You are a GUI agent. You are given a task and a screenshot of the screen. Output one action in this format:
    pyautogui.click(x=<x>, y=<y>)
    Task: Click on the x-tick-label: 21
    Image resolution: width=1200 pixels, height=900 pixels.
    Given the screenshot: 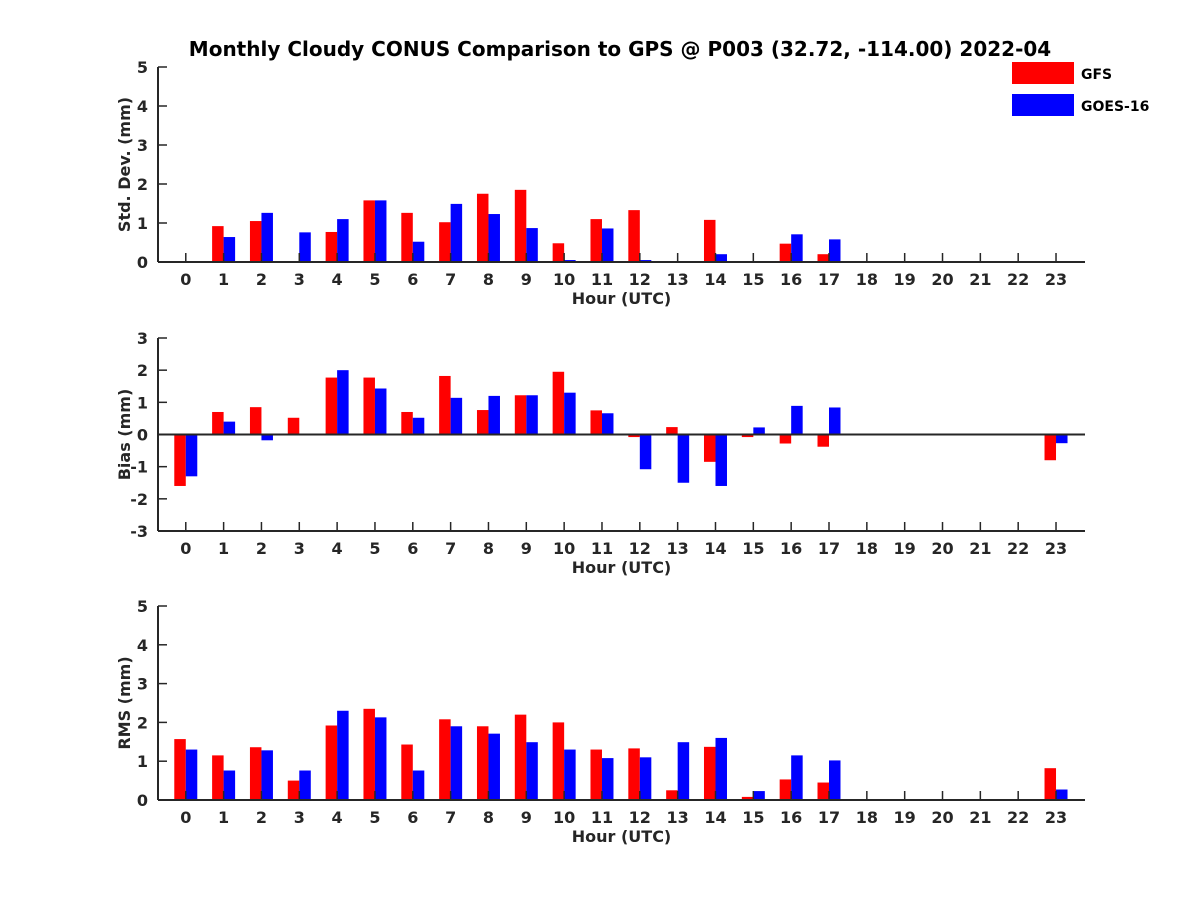 What is the action you would take?
    pyautogui.click(x=980, y=817)
    